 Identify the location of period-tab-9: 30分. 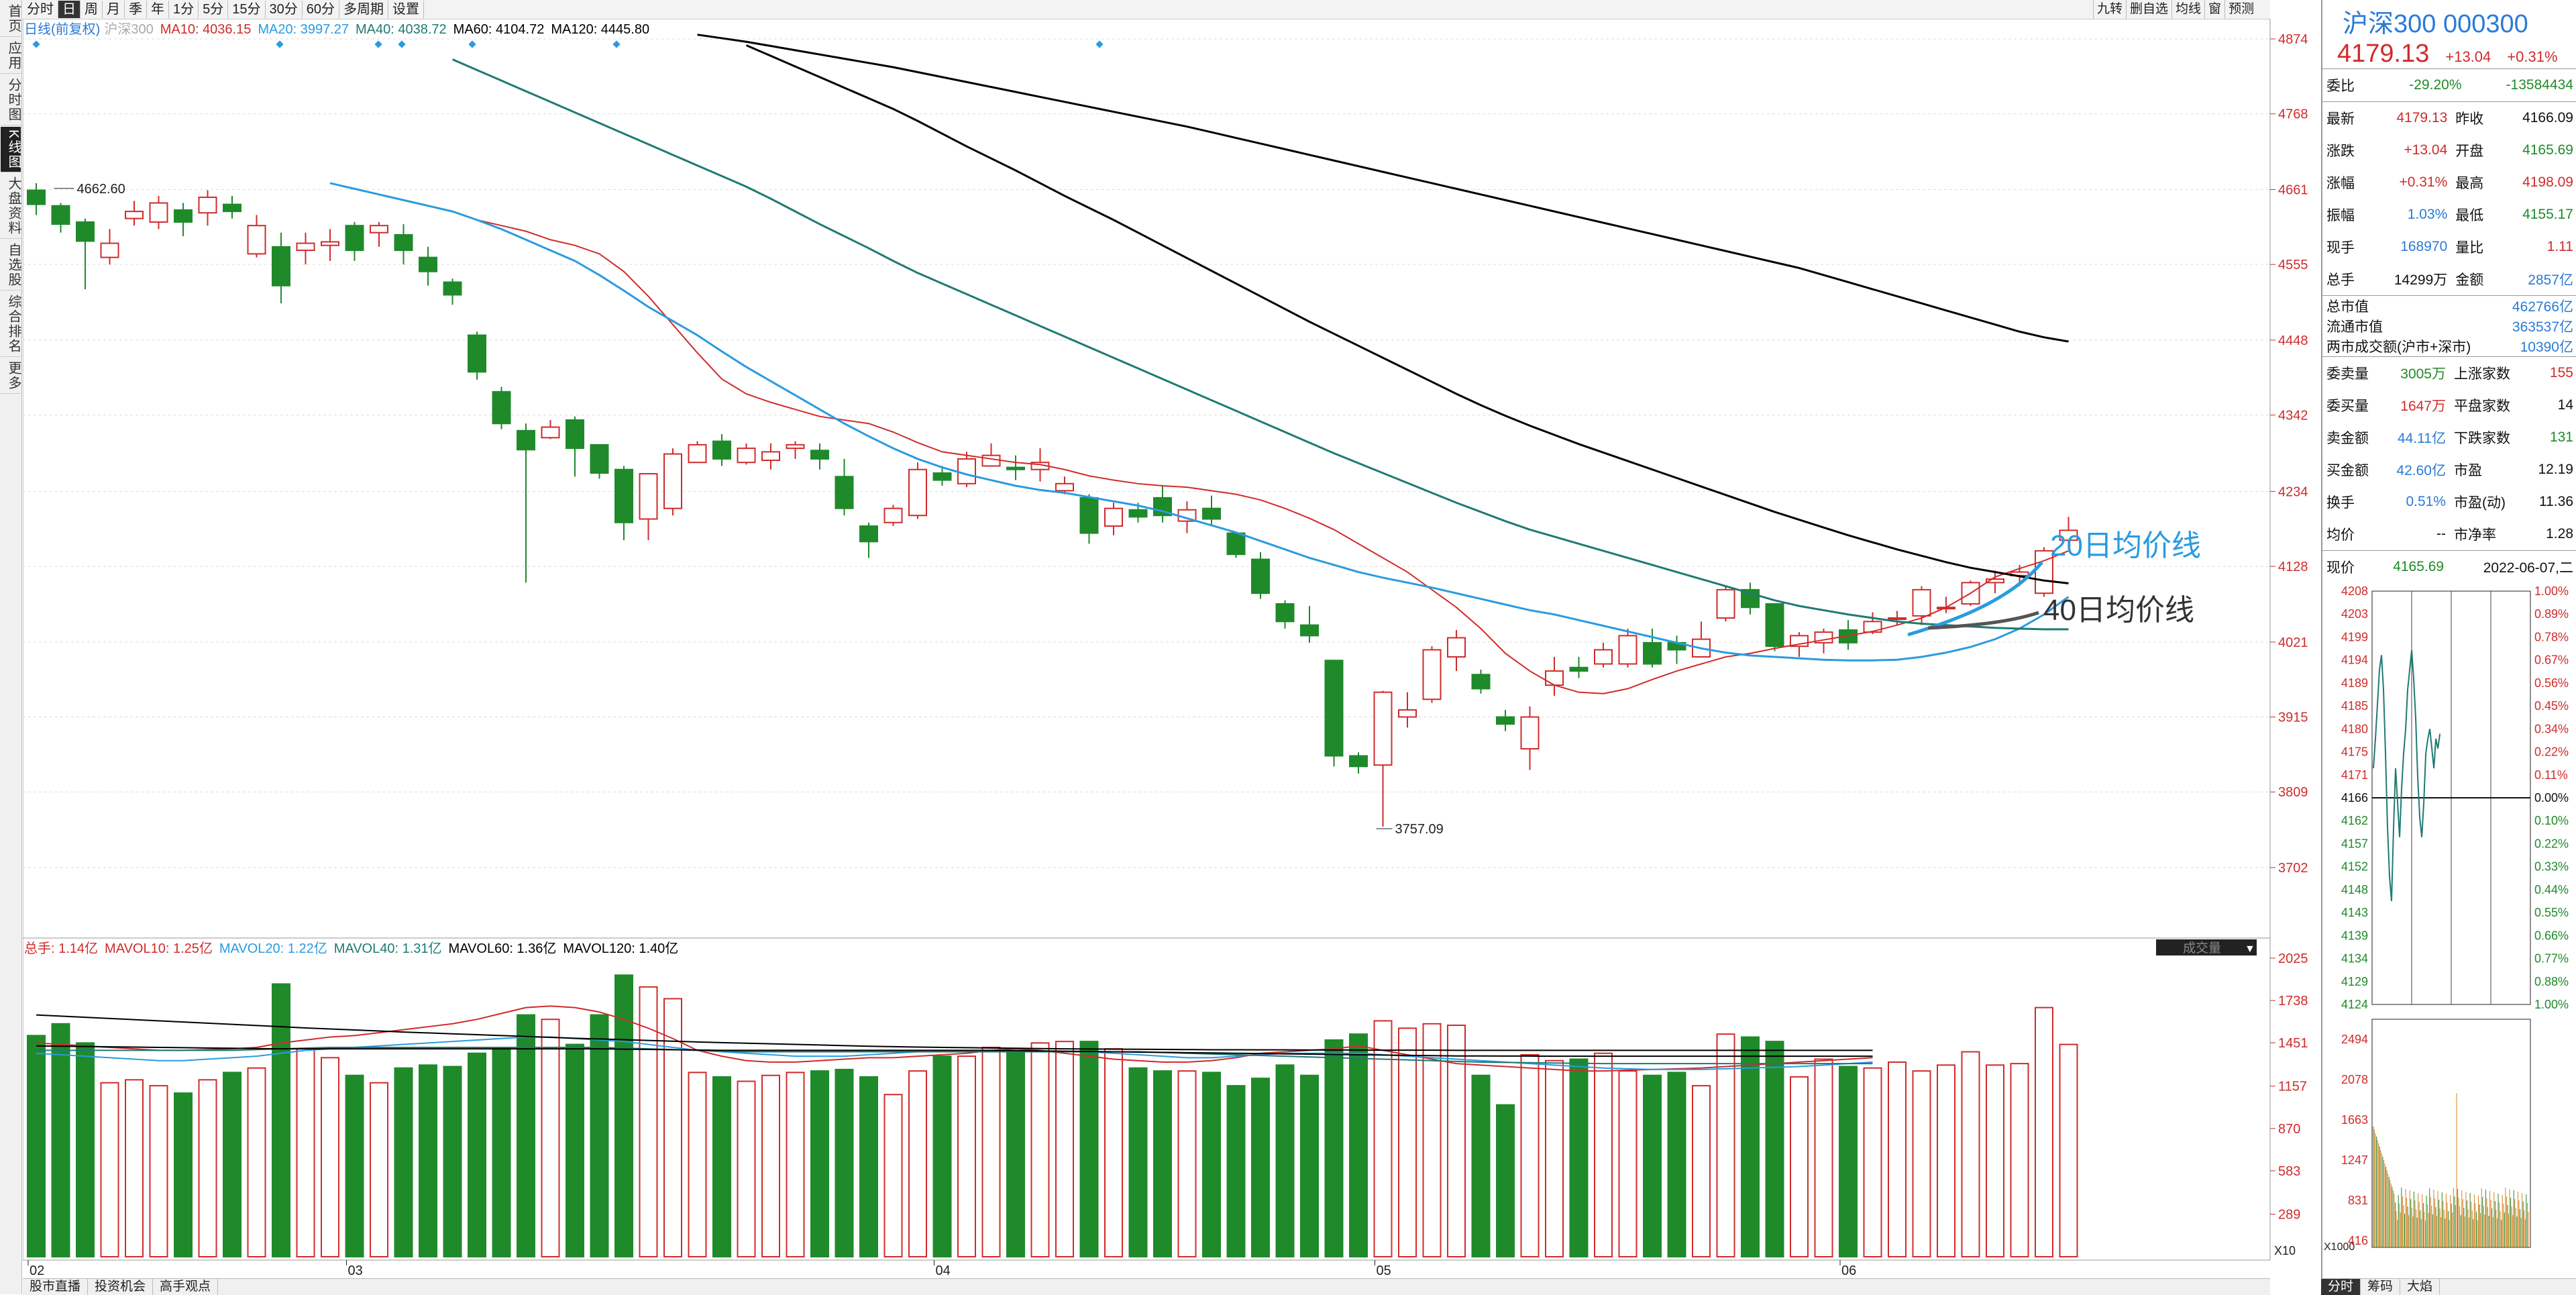
(284, 9).